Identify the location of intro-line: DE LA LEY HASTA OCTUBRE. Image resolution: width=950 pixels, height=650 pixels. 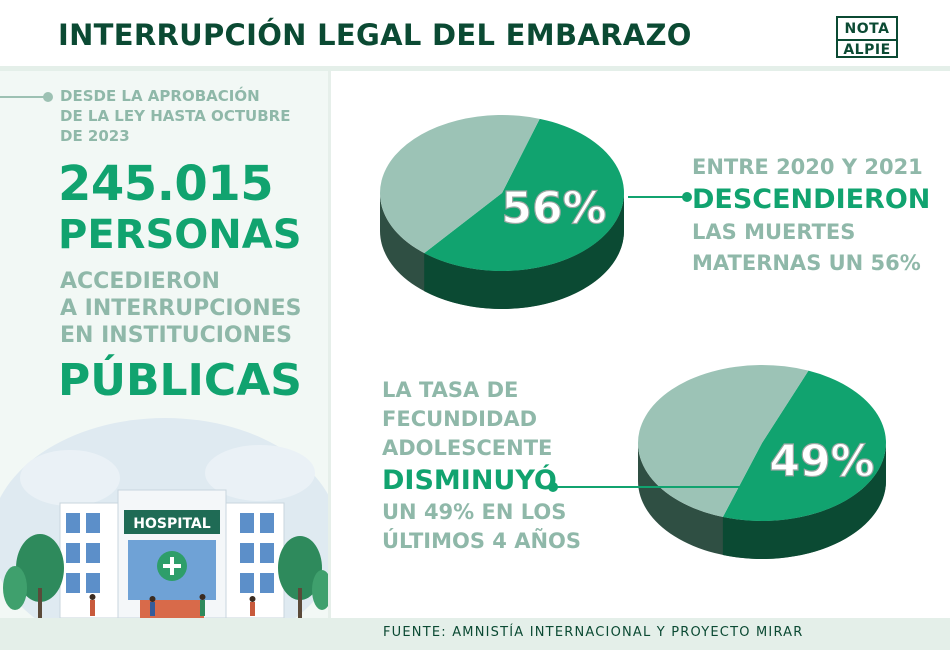
(175, 116).